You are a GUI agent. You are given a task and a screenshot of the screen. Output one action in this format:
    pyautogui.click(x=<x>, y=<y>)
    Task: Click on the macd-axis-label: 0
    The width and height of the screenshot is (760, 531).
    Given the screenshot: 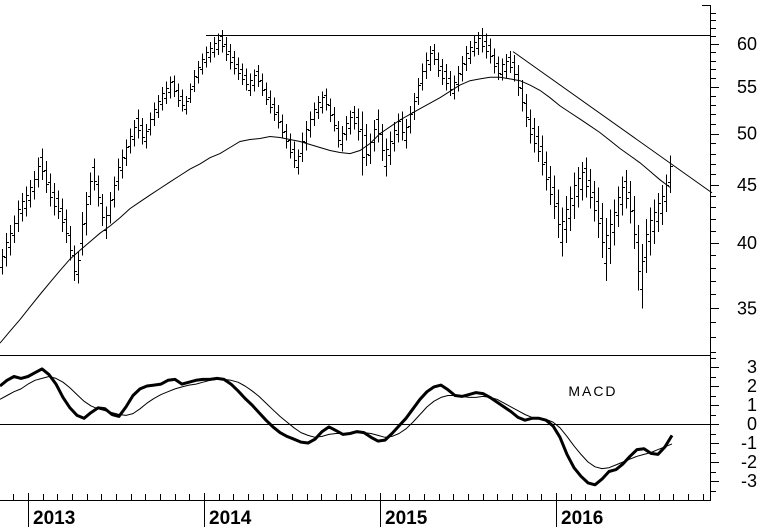 What is the action you would take?
    pyautogui.click(x=752, y=424)
    